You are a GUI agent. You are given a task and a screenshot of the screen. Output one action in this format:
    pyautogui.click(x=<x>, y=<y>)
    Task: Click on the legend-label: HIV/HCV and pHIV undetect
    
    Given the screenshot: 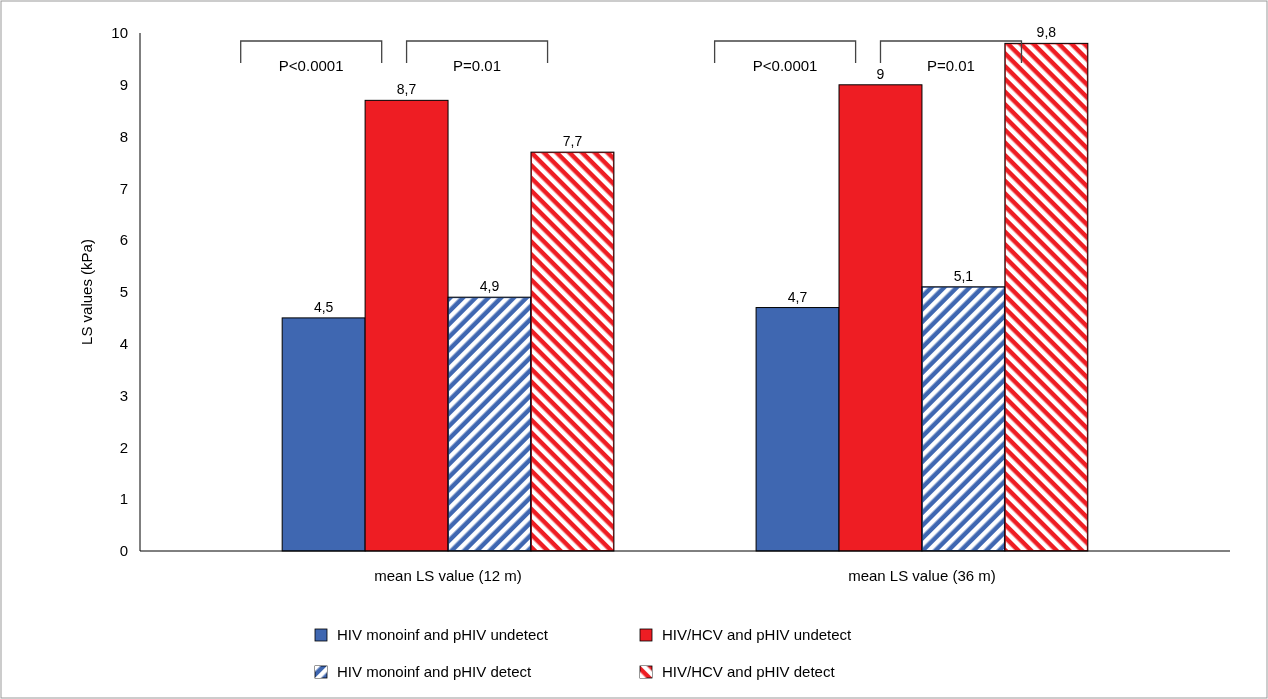 What is the action you would take?
    pyautogui.click(x=757, y=634)
    